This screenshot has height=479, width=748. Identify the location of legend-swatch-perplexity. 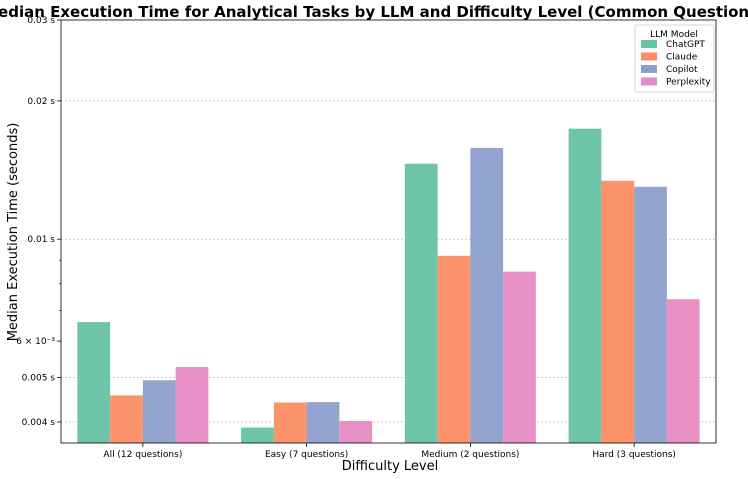
(649, 81).